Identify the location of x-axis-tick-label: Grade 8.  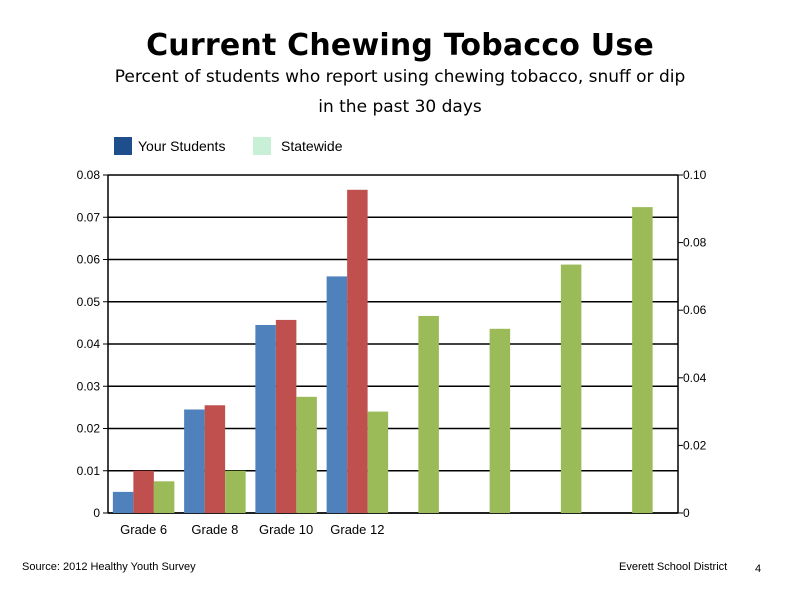
(214, 529).